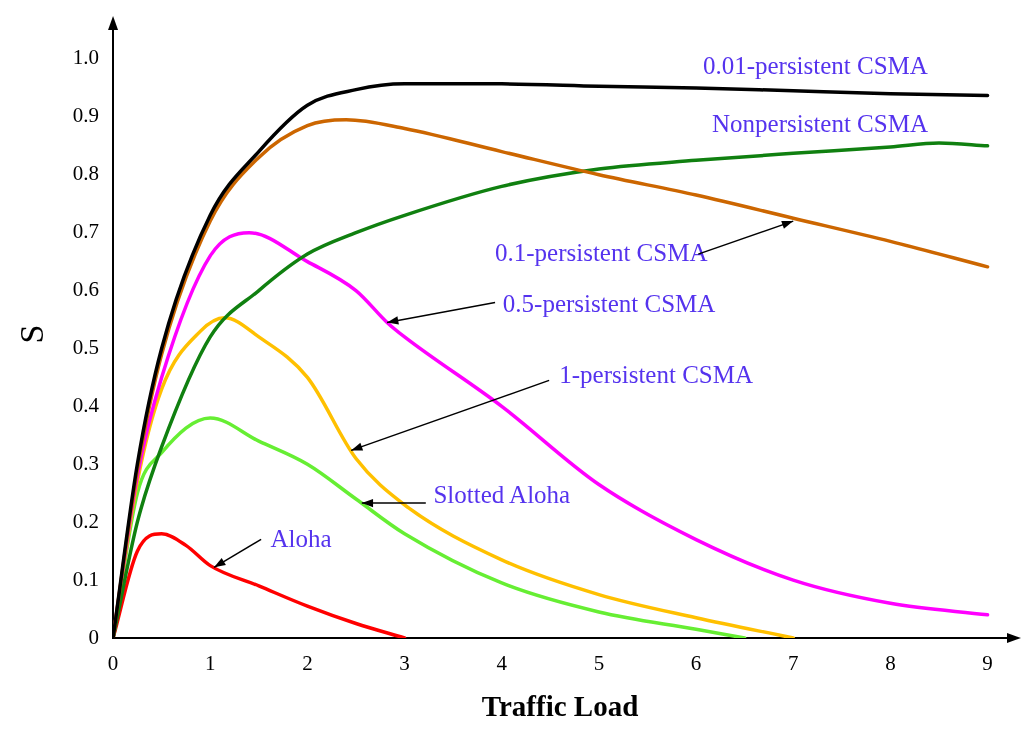 Image resolution: width=1021 pixels, height=736 pixels. Describe the element at coordinates (307, 663) in the screenshot. I see `x-tick-label: 2` at that location.